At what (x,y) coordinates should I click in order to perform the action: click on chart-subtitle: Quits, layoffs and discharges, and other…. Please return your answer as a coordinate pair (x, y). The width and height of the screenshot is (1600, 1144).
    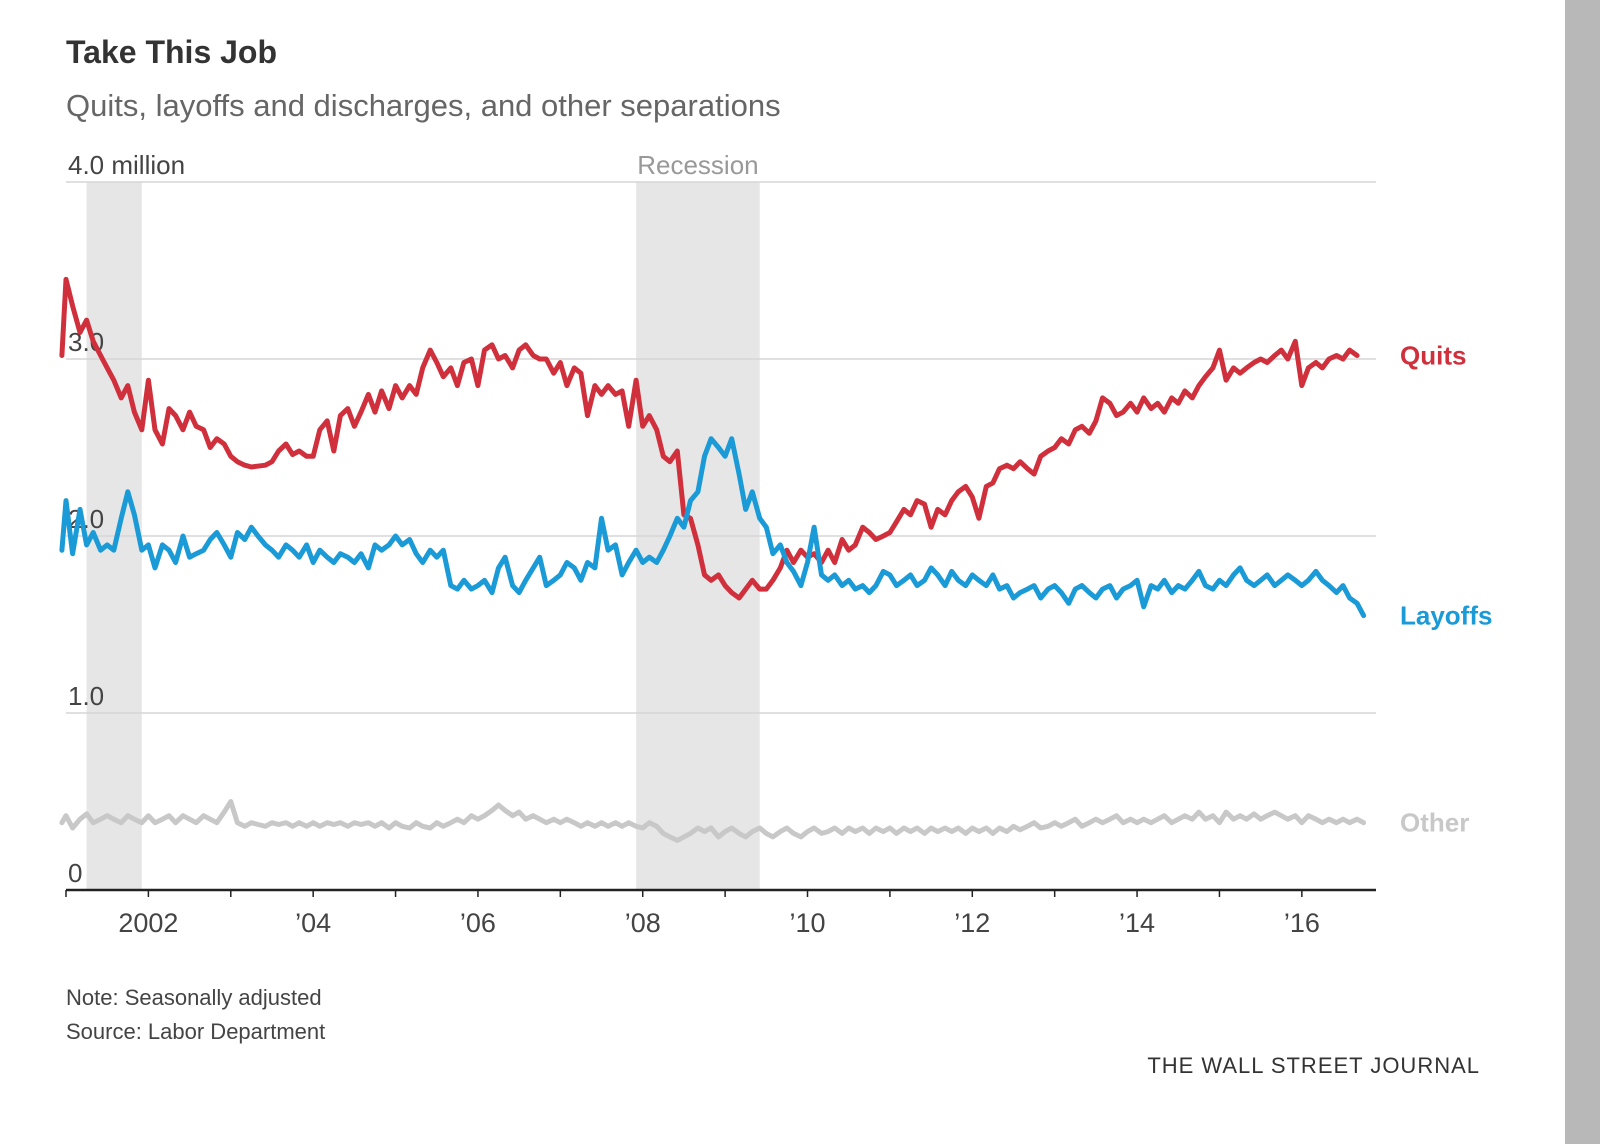
    Looking at the image, I should click on (423, 105).